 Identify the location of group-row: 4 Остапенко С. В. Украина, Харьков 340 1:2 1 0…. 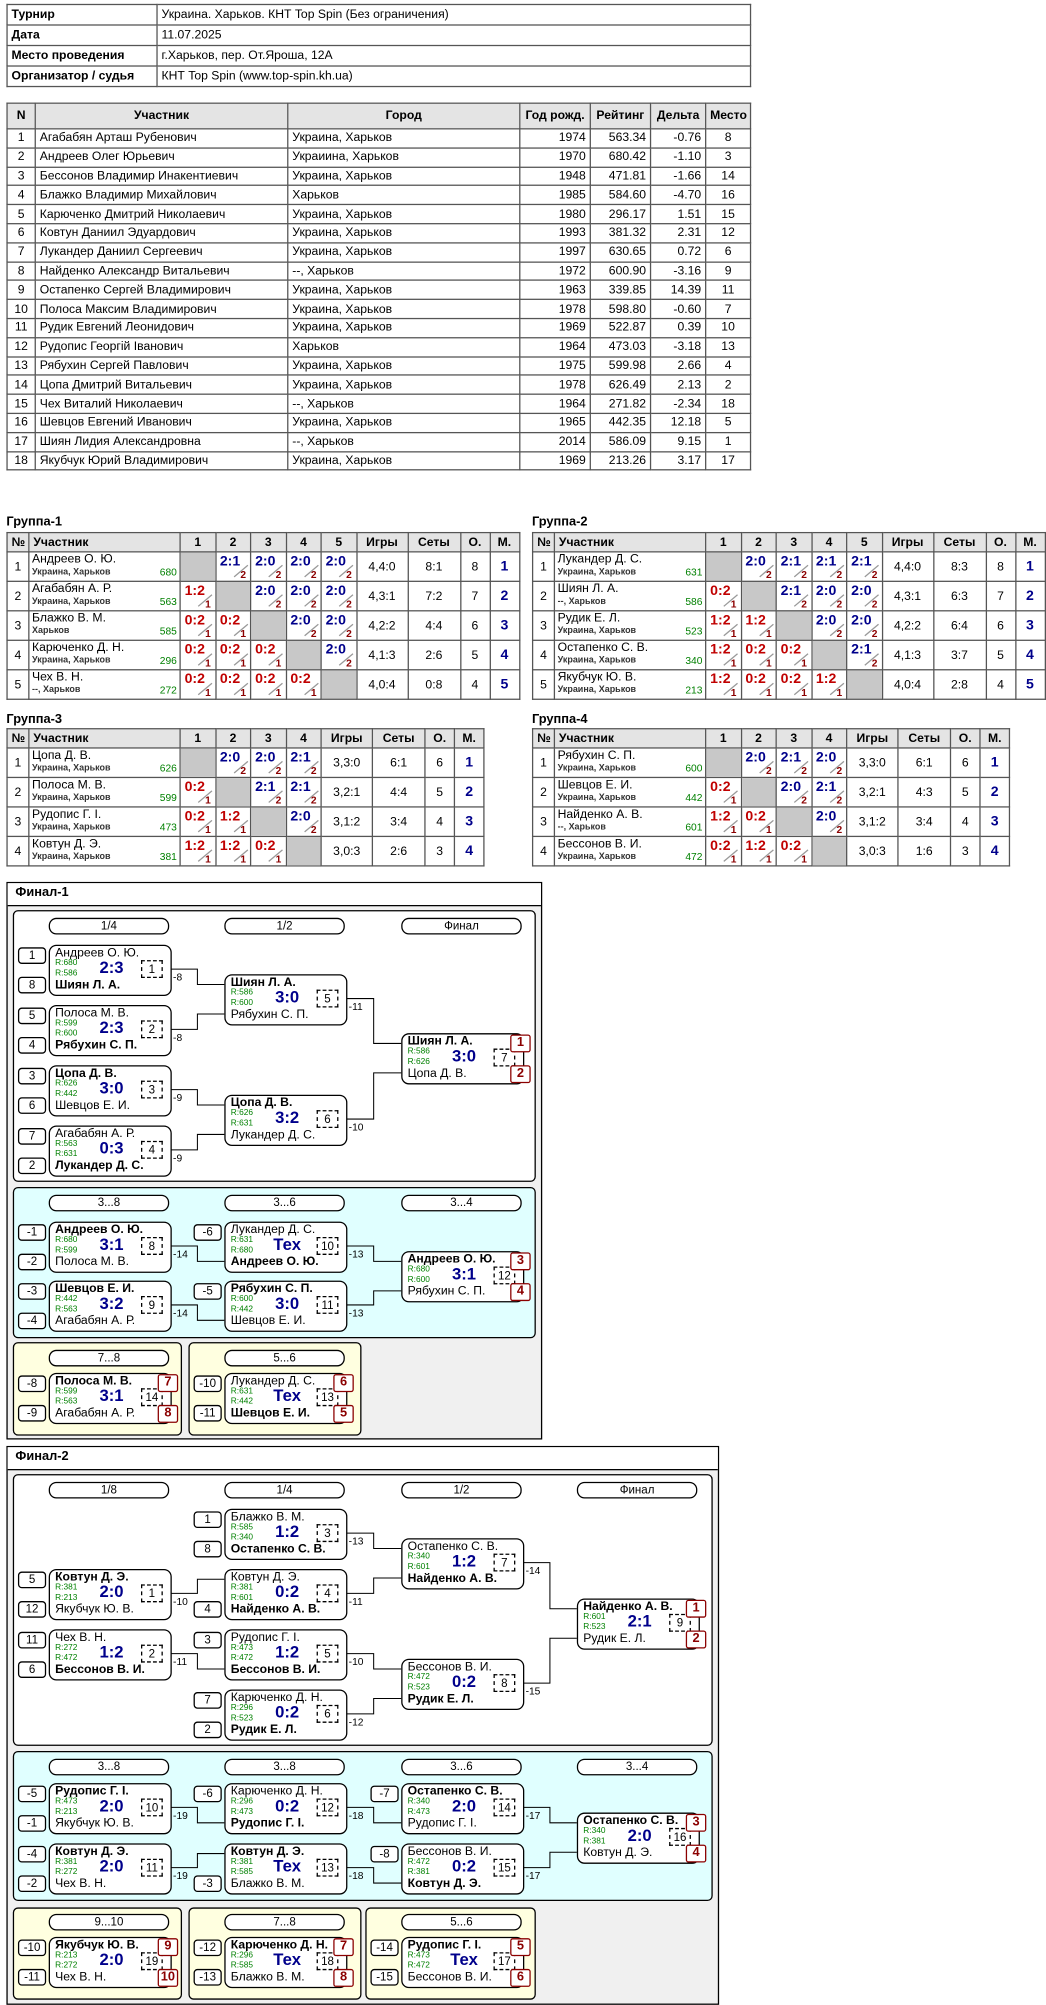
(788, 655).